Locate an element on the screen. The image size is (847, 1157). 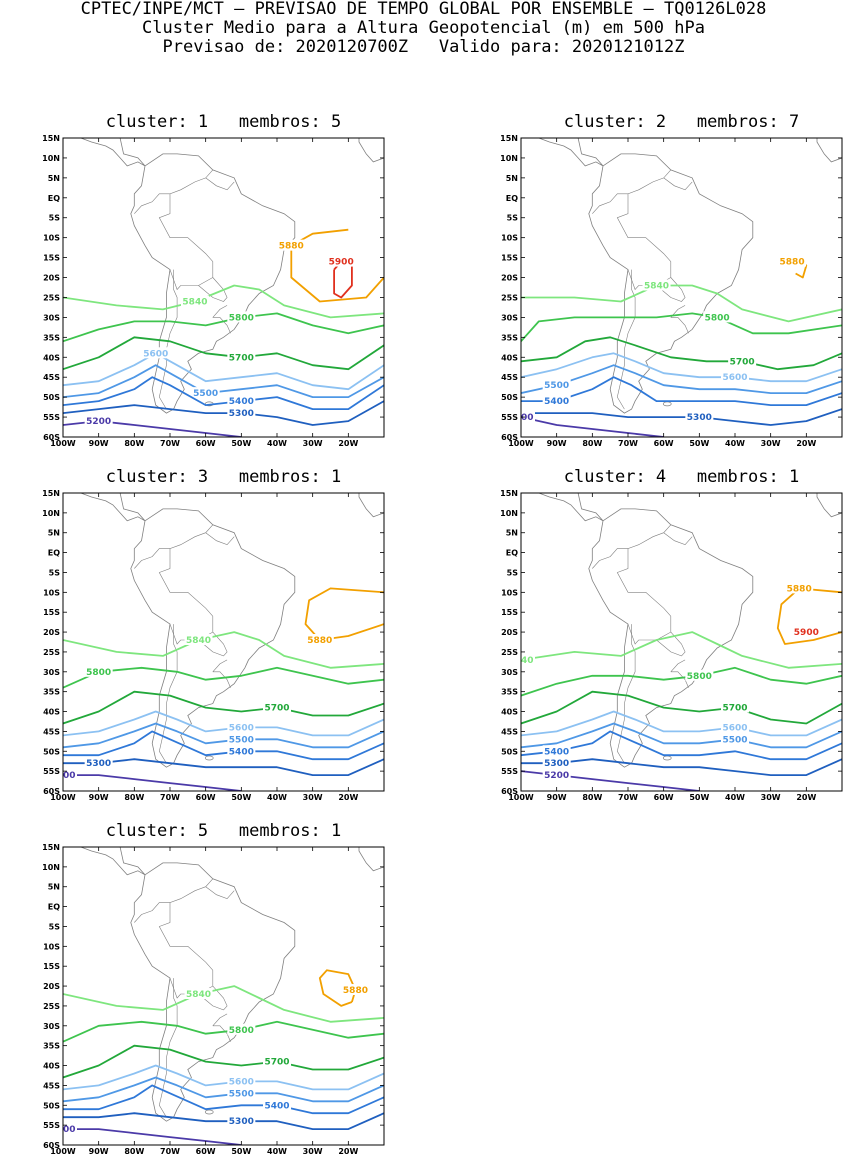
lat-tick-label: 30S is located at coordinates (51, 1026).